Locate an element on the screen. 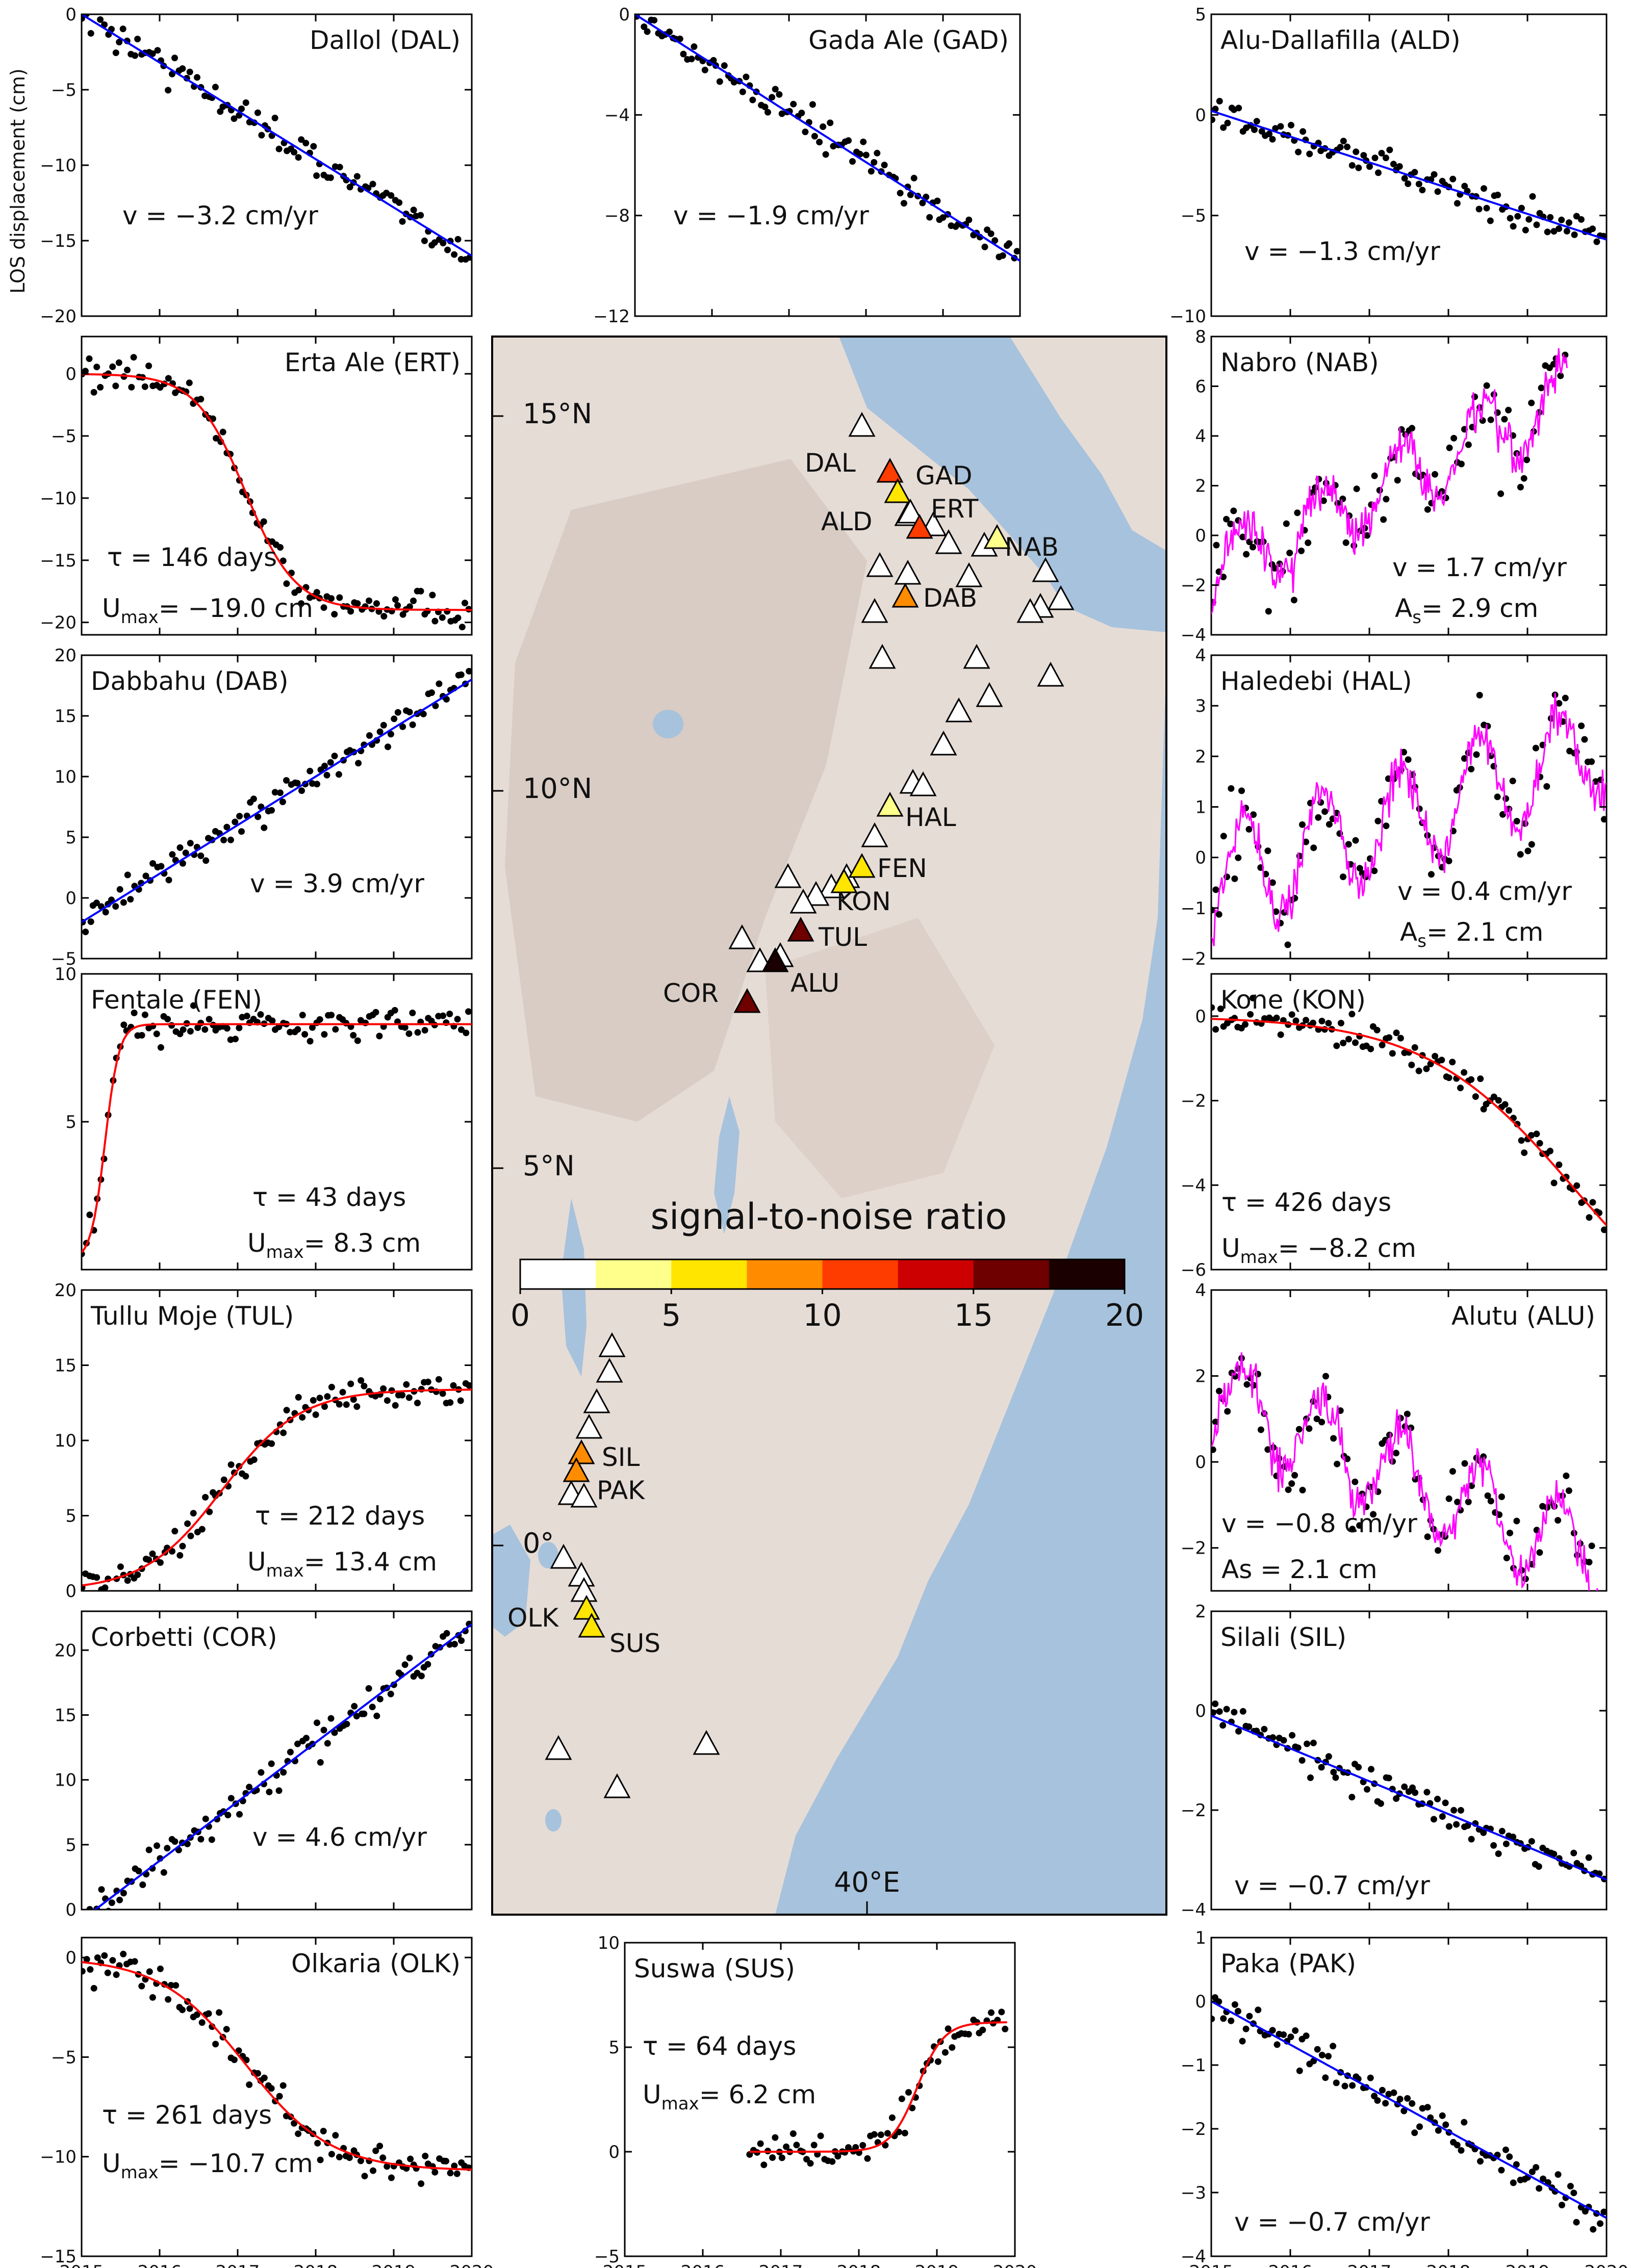 This screenshot has width=1631, height=2268. y-tick-label: −10 is located at coordinates (58, 166).